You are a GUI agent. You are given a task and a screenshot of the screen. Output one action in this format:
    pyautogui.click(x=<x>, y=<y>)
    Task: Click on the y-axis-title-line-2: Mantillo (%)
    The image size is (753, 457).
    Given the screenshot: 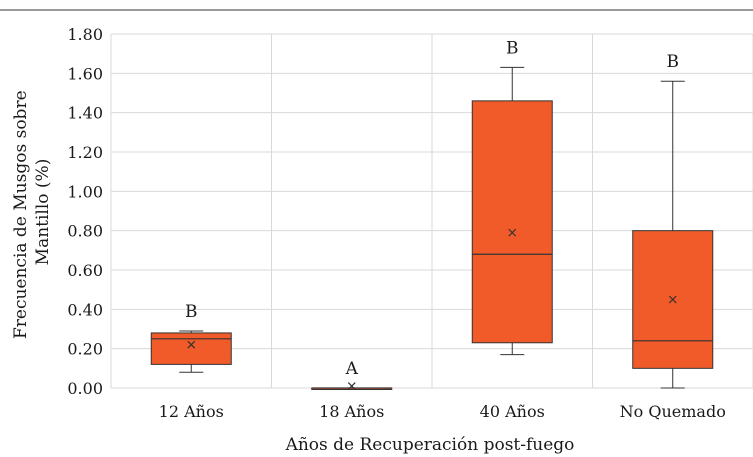 What is the action you would take?
    pyautogui.click(x=43, y=212)
    